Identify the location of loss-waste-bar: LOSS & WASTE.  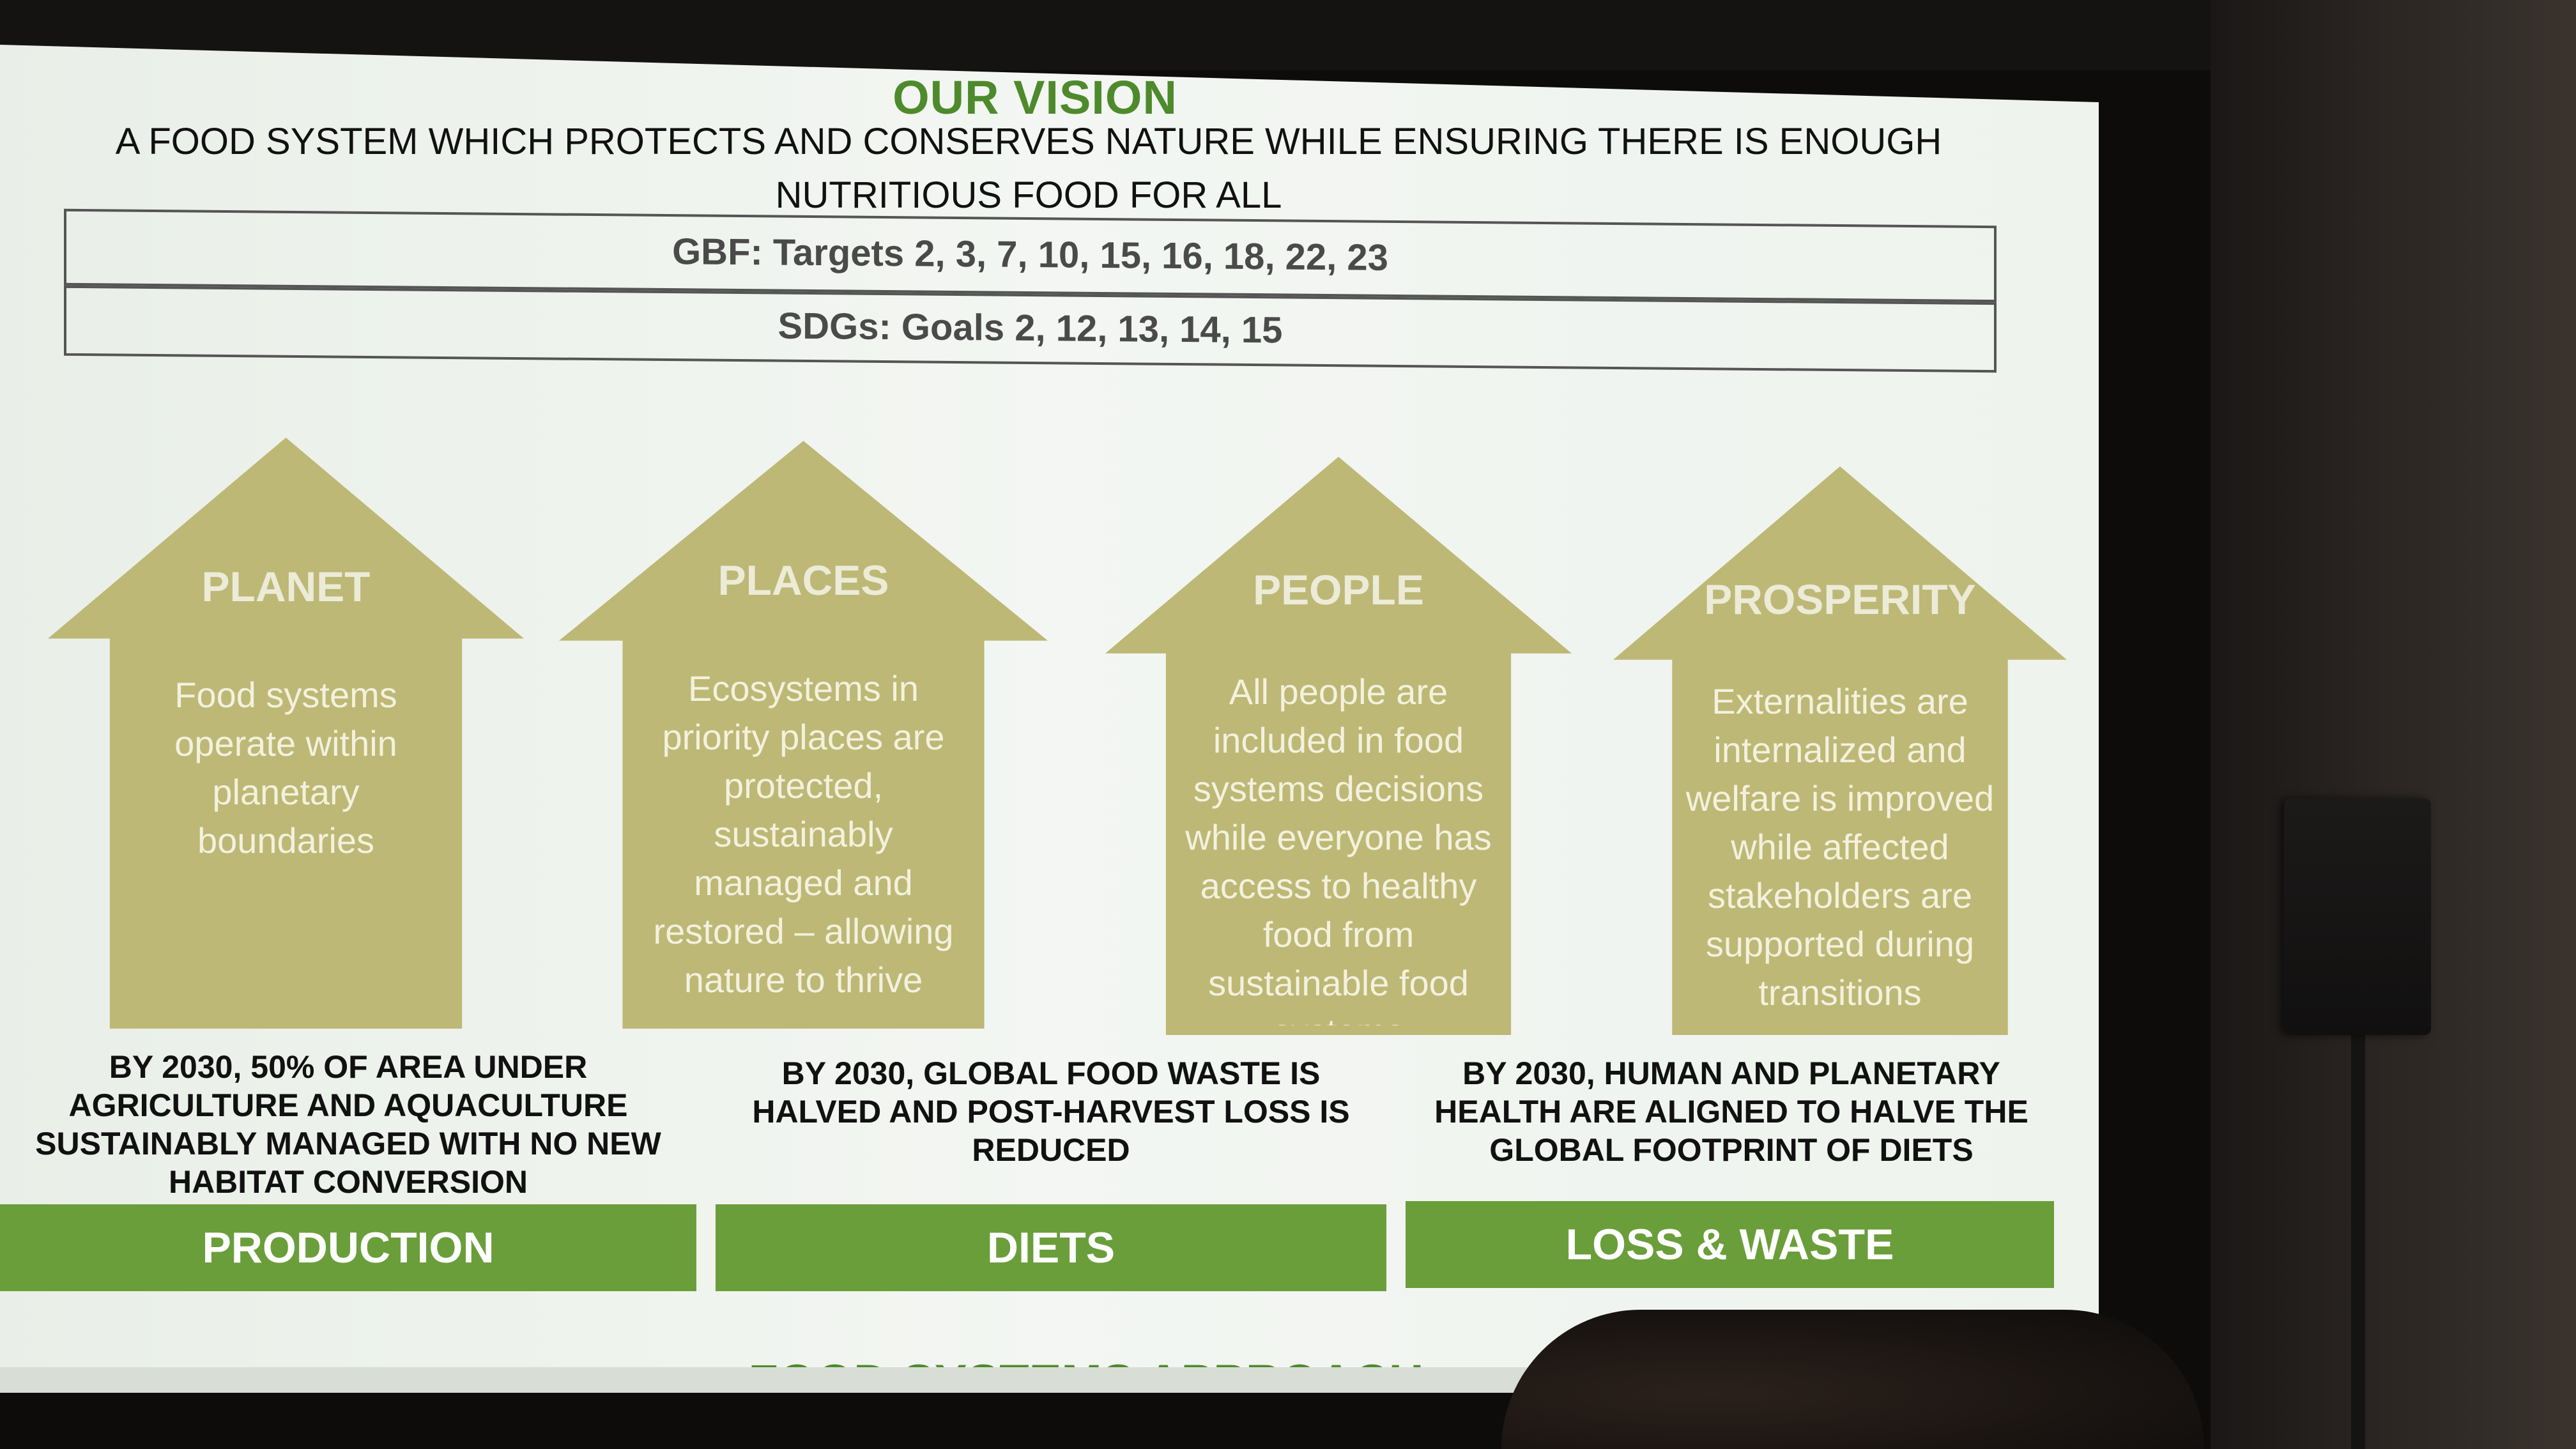
(1730, 1244).